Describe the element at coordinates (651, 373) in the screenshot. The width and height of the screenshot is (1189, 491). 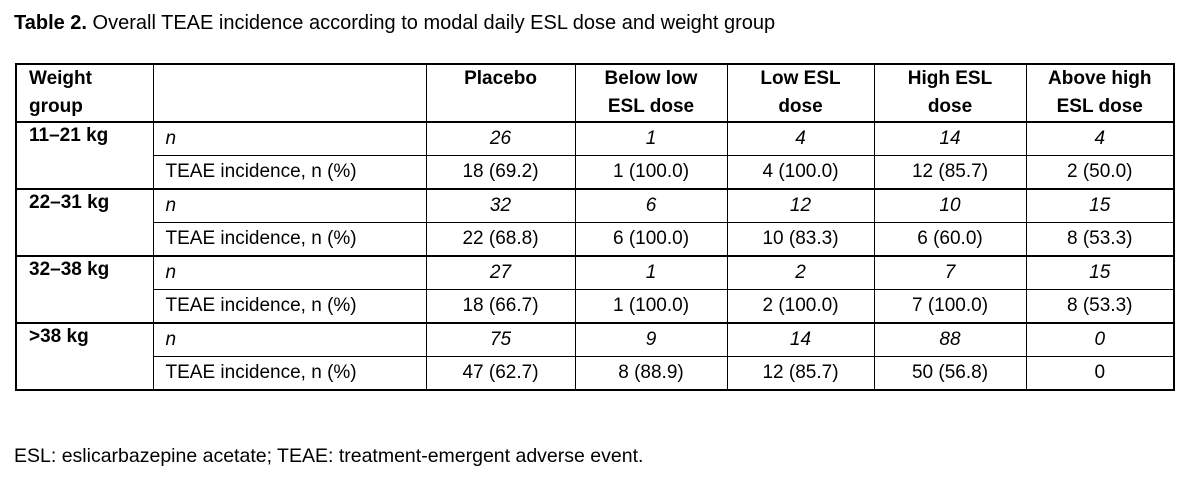
I see `value-cell: 8 (88.9)` at that location.